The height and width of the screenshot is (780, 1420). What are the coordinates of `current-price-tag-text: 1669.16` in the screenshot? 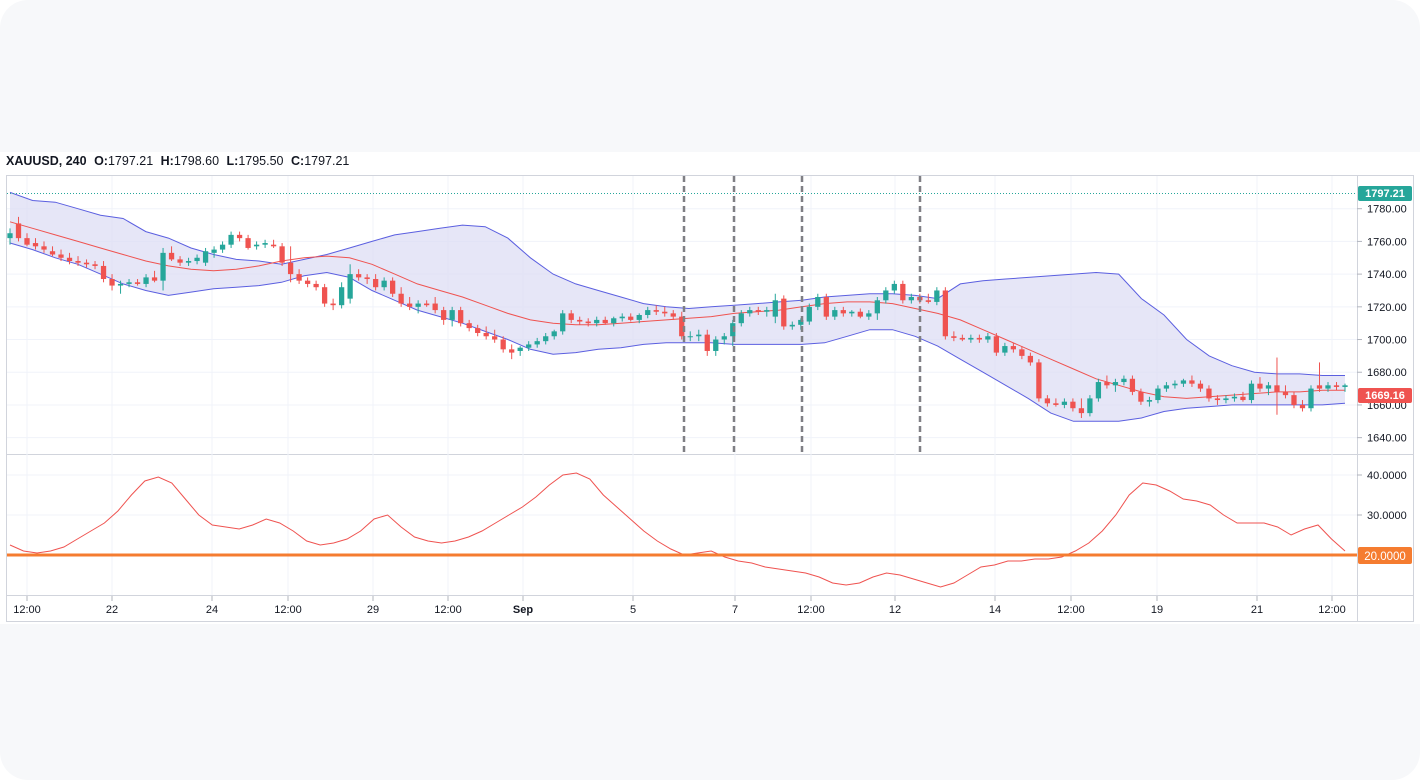 It's located at (1385, 396).